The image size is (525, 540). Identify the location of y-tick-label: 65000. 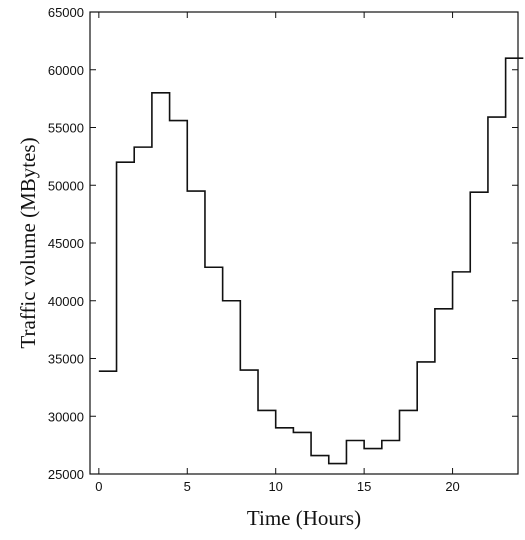
(66, 12).